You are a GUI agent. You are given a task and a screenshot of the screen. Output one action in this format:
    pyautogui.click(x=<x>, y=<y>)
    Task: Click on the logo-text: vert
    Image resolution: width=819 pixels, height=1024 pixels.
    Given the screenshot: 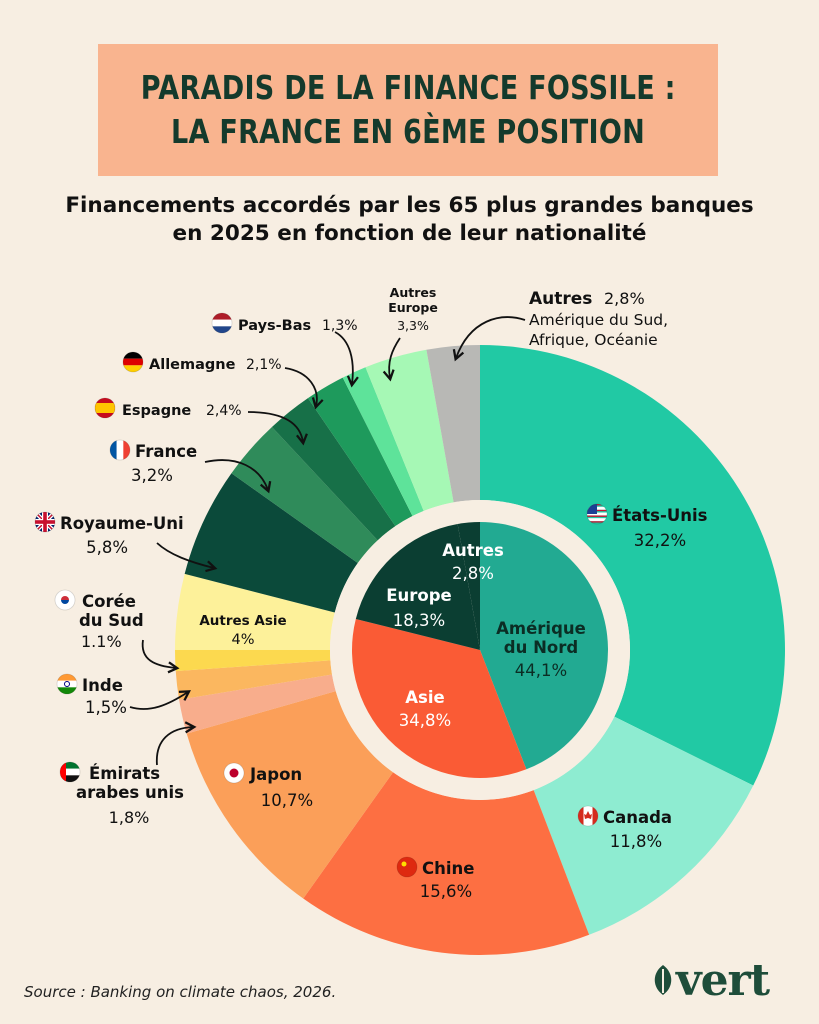 What is the action you would take?
    pyautogui.click(x=723, y=980)
    